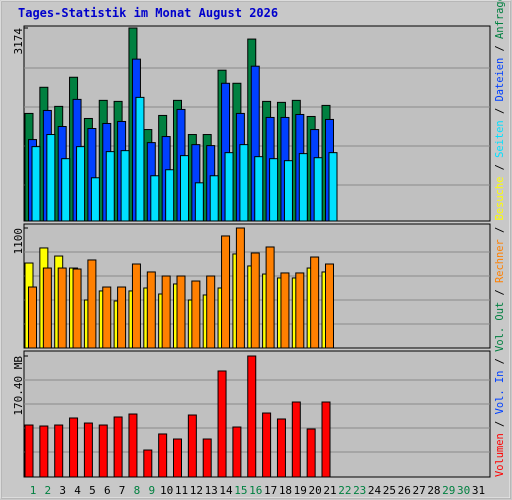 The height and width of the screenshot is (500, 512). I want to click on x-tick-label: 13, so click(211, 490).